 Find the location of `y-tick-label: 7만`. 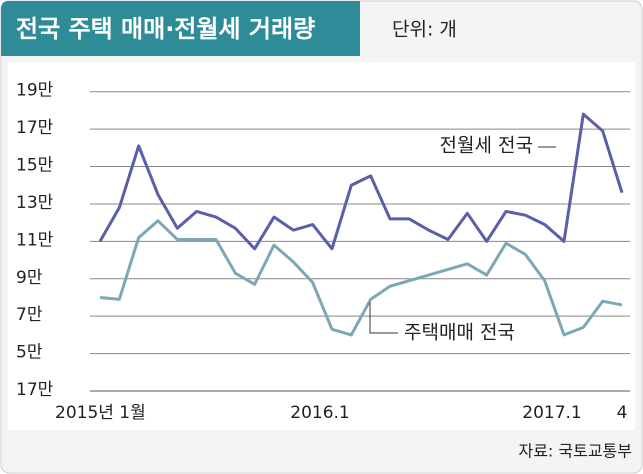

y-tick-label: 7만 is located at coordinates (29, 315).